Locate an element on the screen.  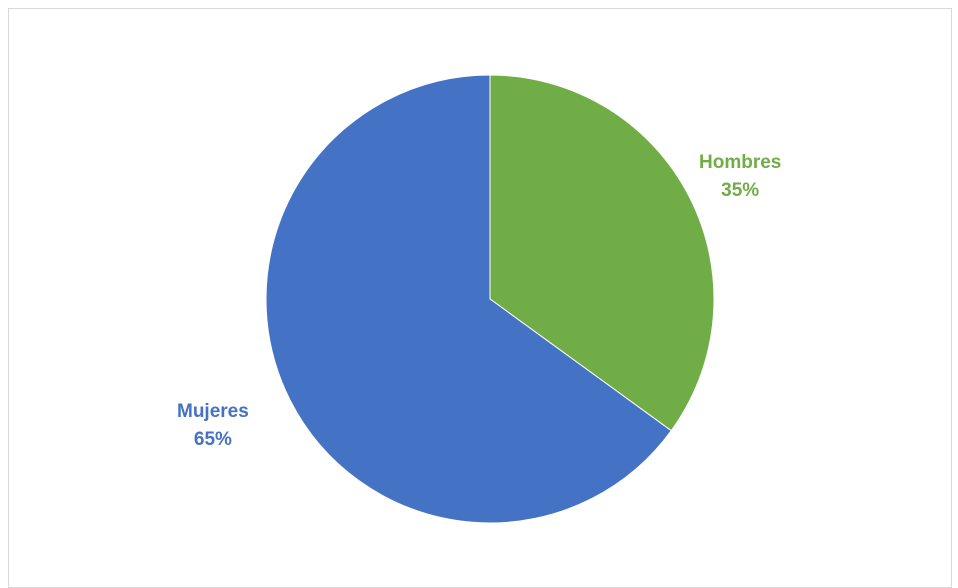
data-label-hombres-value: 35% is located at coordinates (740, 190).